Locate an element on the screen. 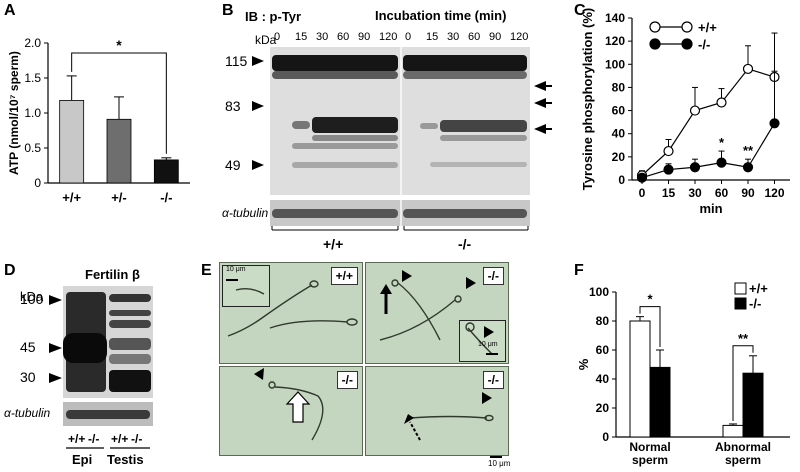 The image size is (800, 472). time-label: 90 is located at coordinates (364, 37).